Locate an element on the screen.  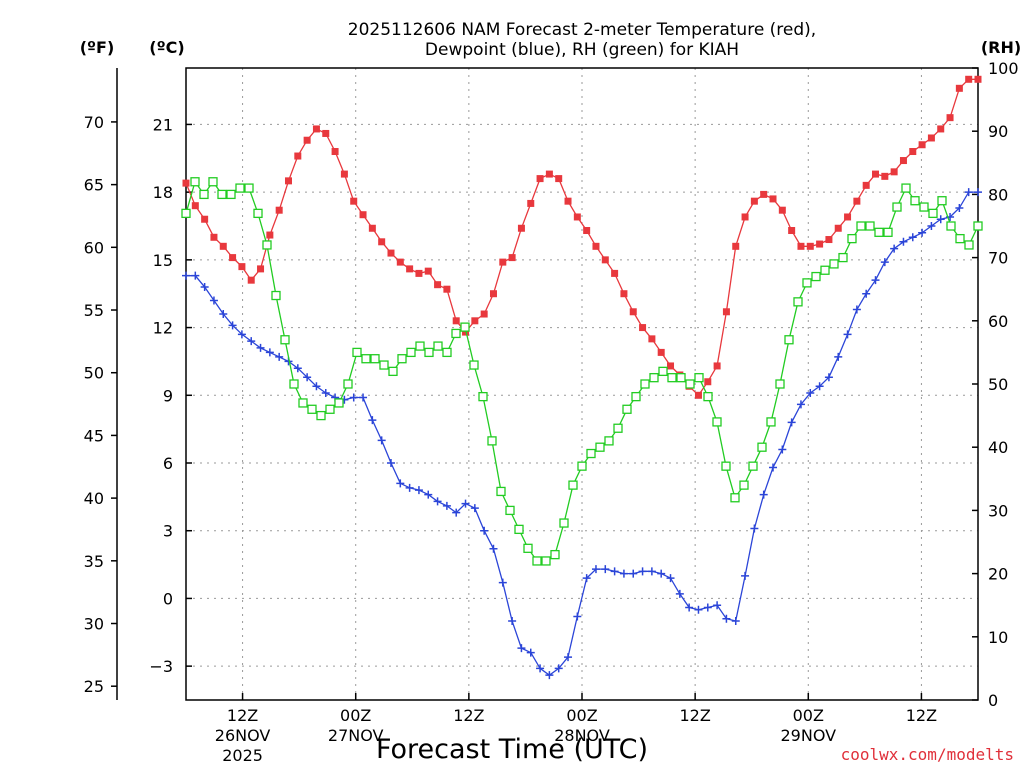
rh-tick-label: 60 is located at coordinates (998, 321).